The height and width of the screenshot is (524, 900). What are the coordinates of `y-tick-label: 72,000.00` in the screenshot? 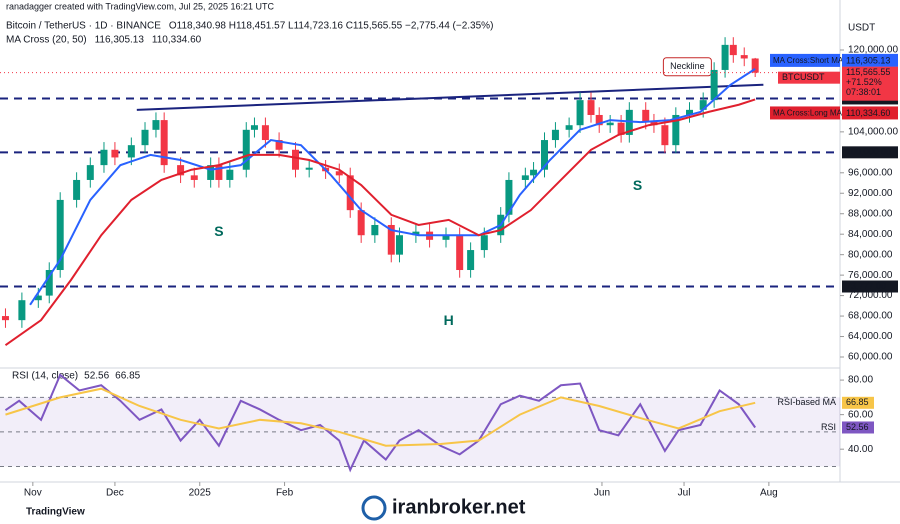 It's located at (870, 295).